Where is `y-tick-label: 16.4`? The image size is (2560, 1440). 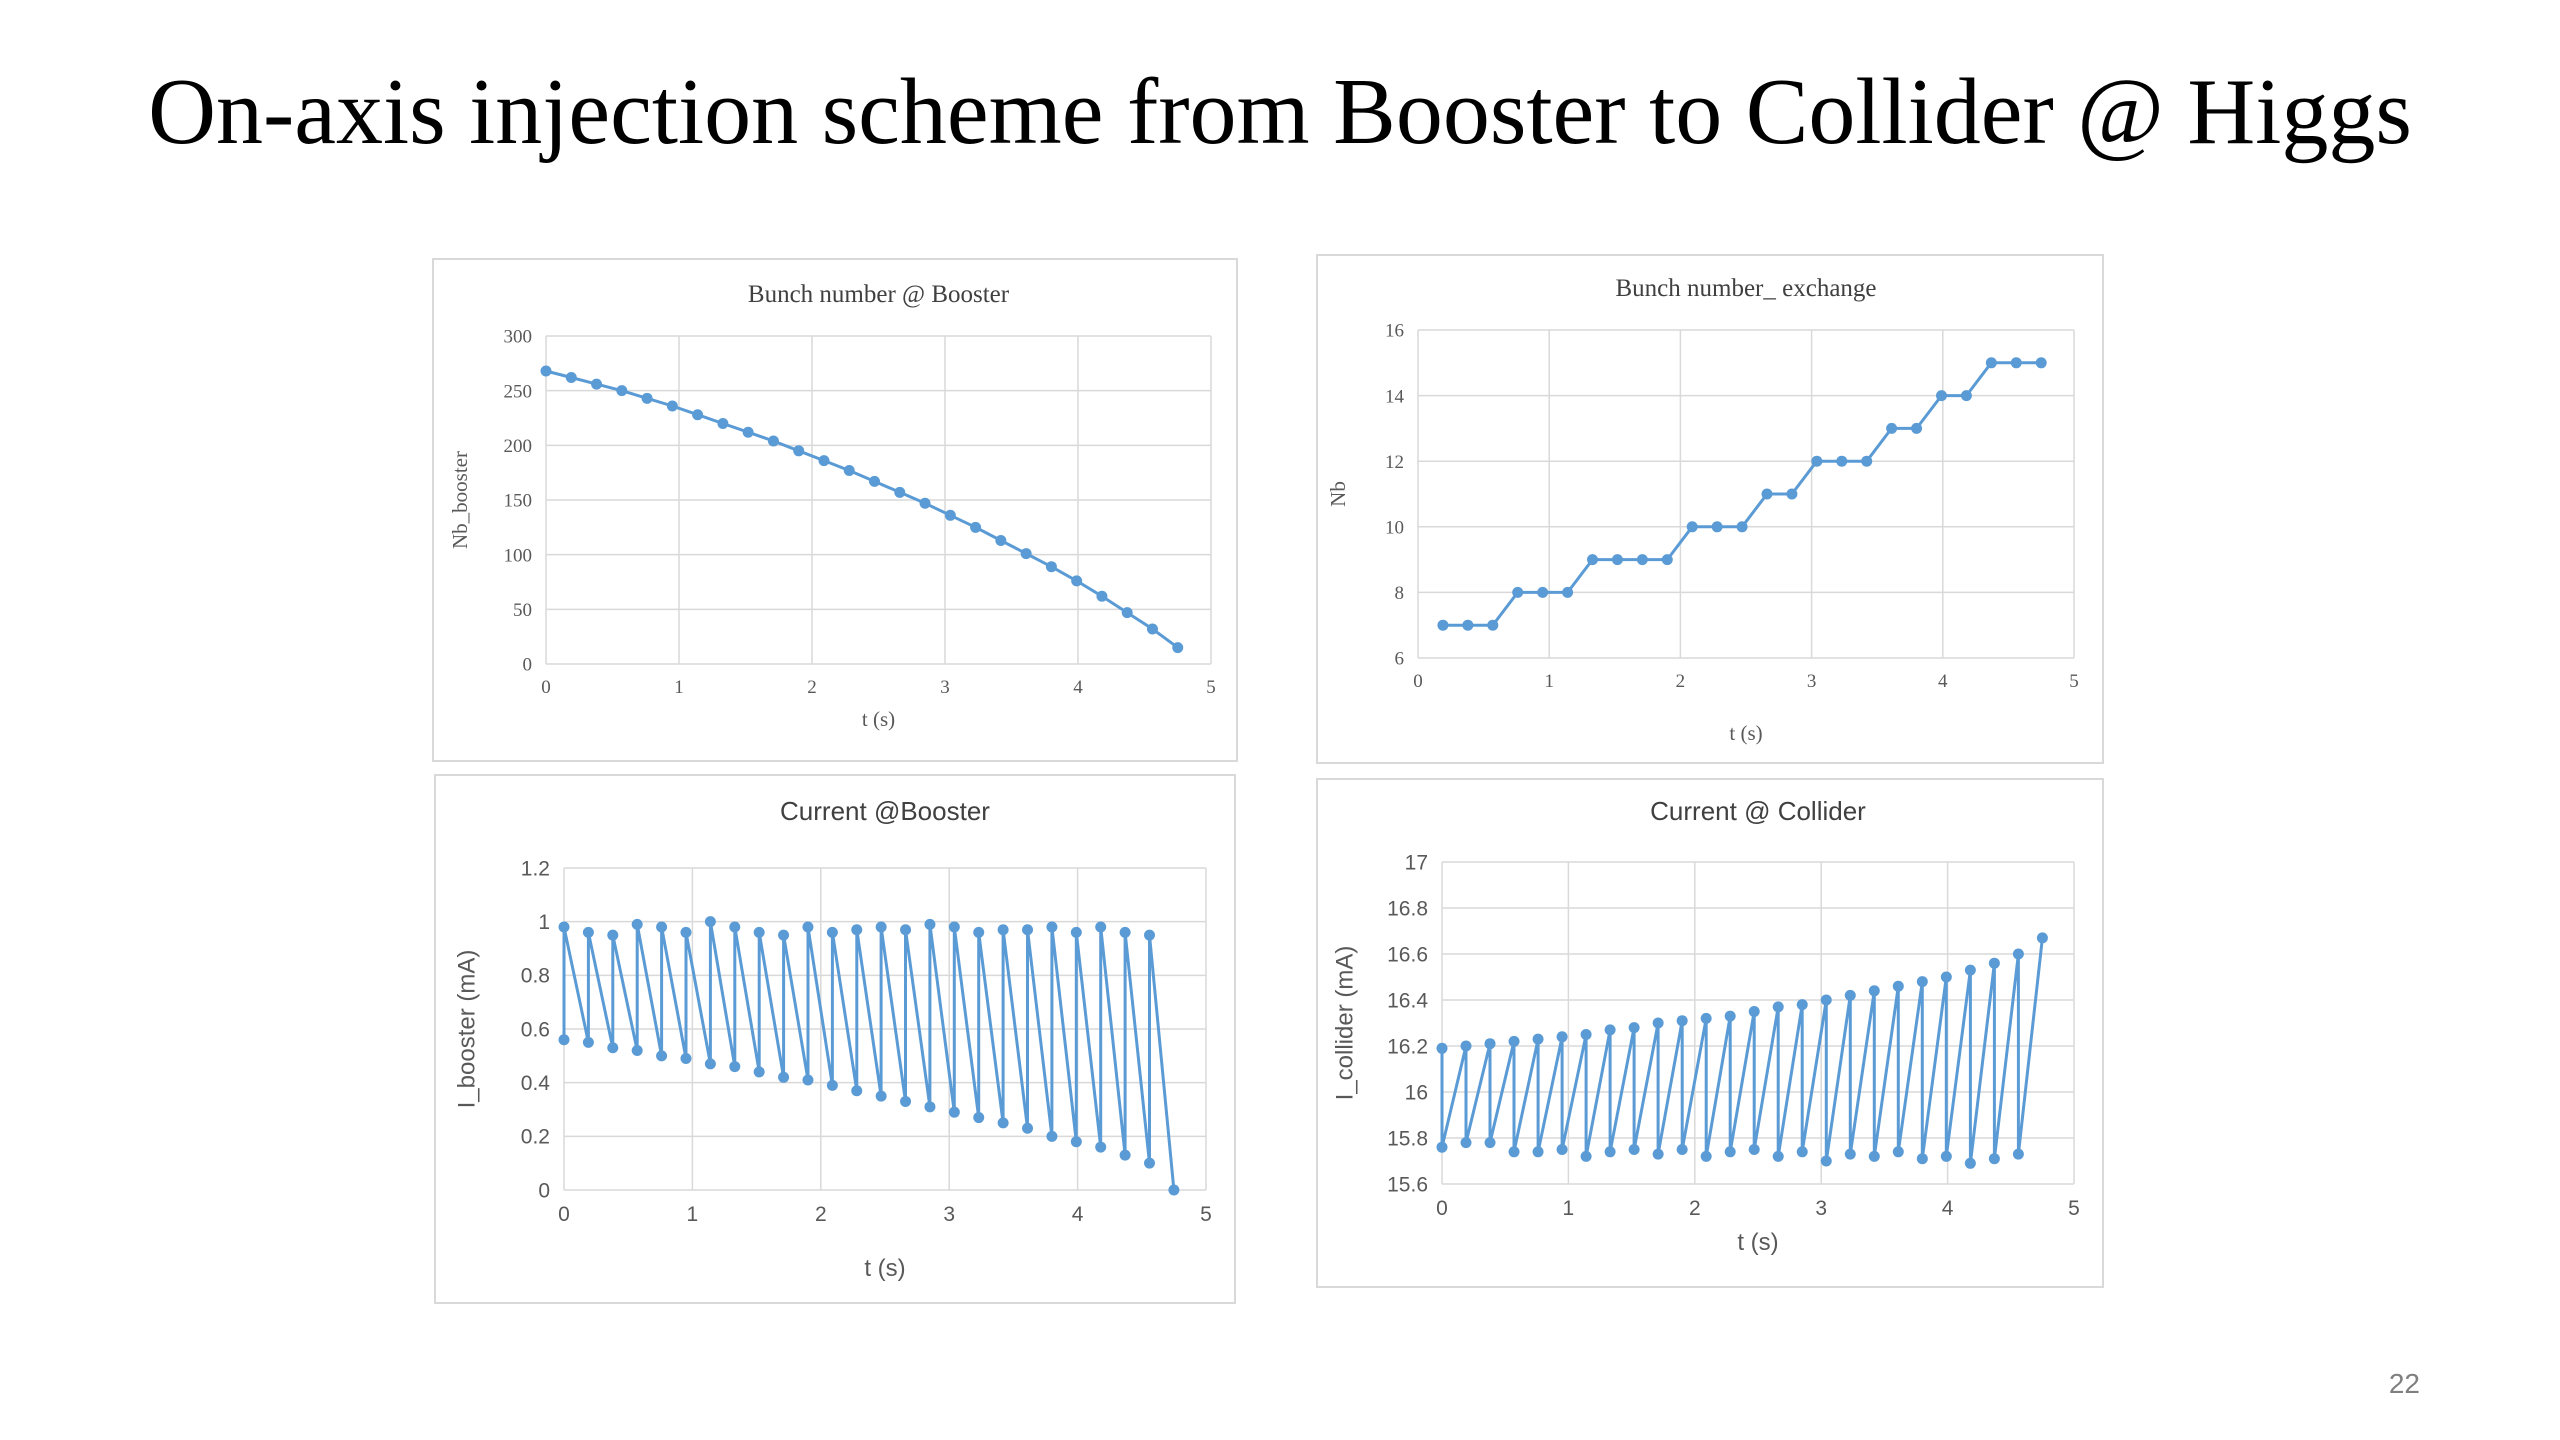 y-tick-label: 16.4 is located at coordinates (1407, 1000).